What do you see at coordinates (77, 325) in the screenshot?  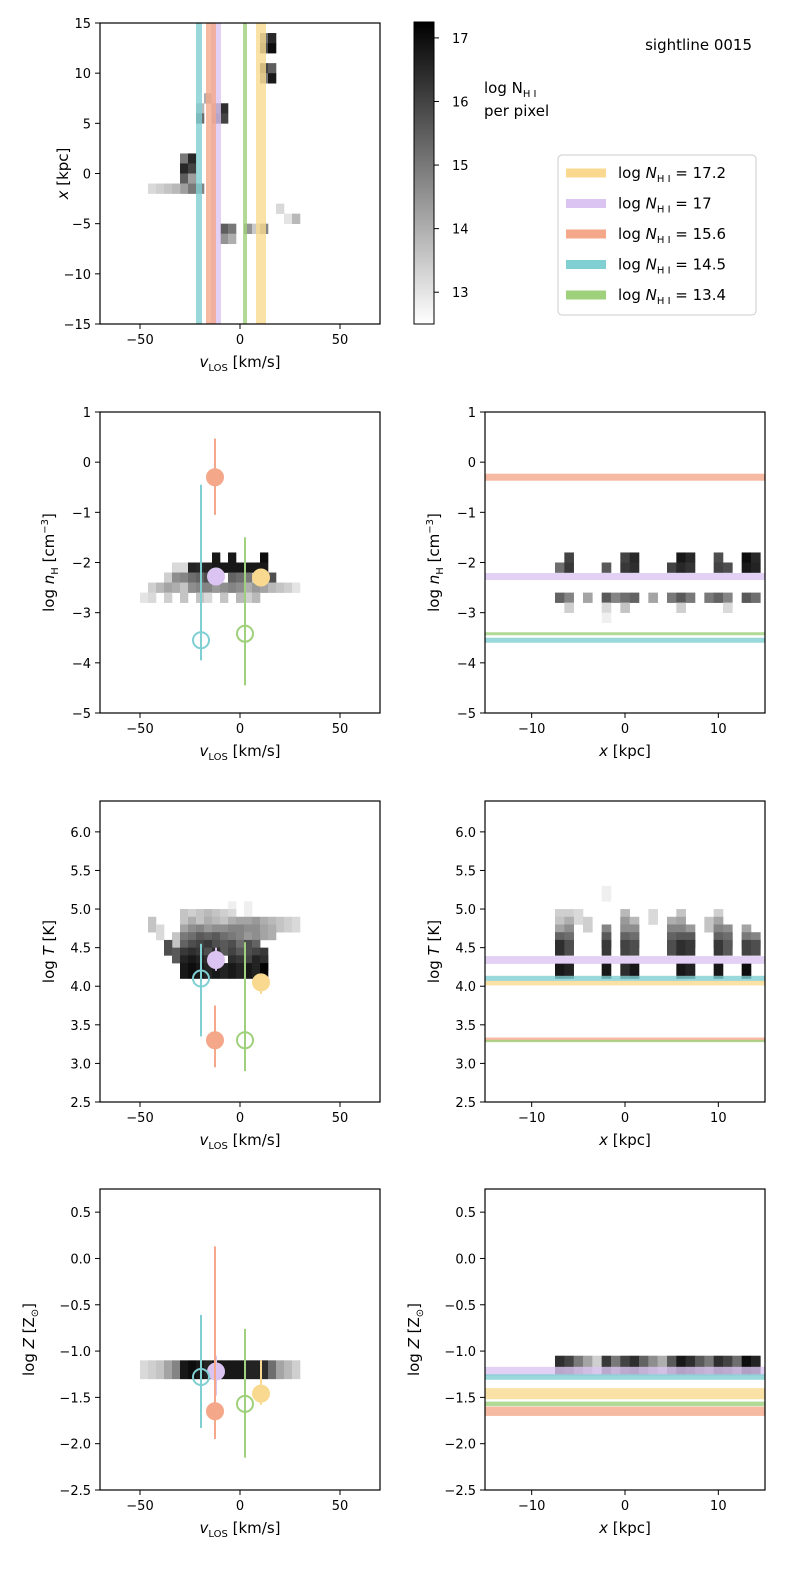 I see `y-tick-label: −15` at bounding box center [77, 325].